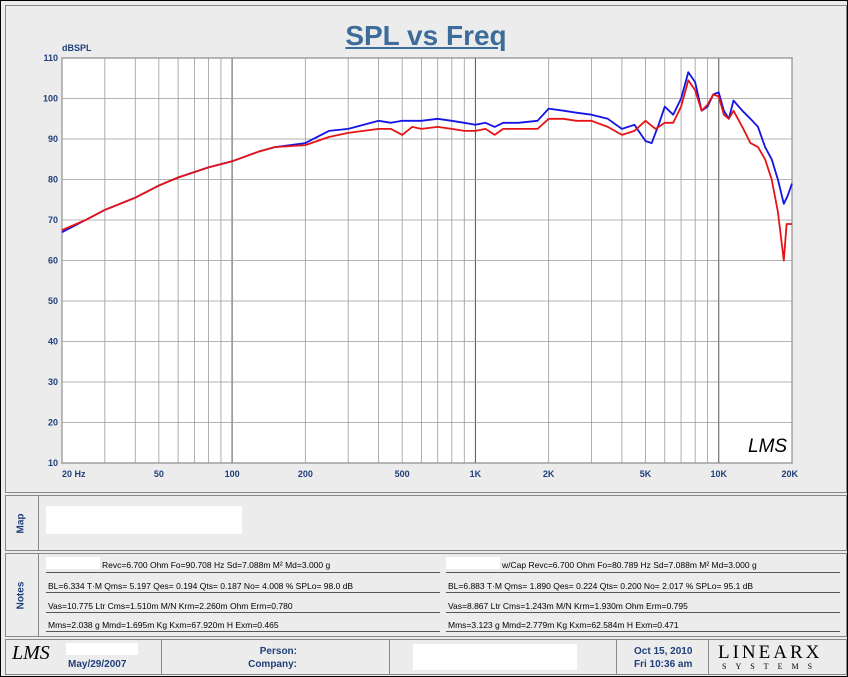 The image size is (848, 677). What do you see at coordinates (305, 474) in the screenshot?
I see `x-tick-label: 200` at bounding box center [305, 474].